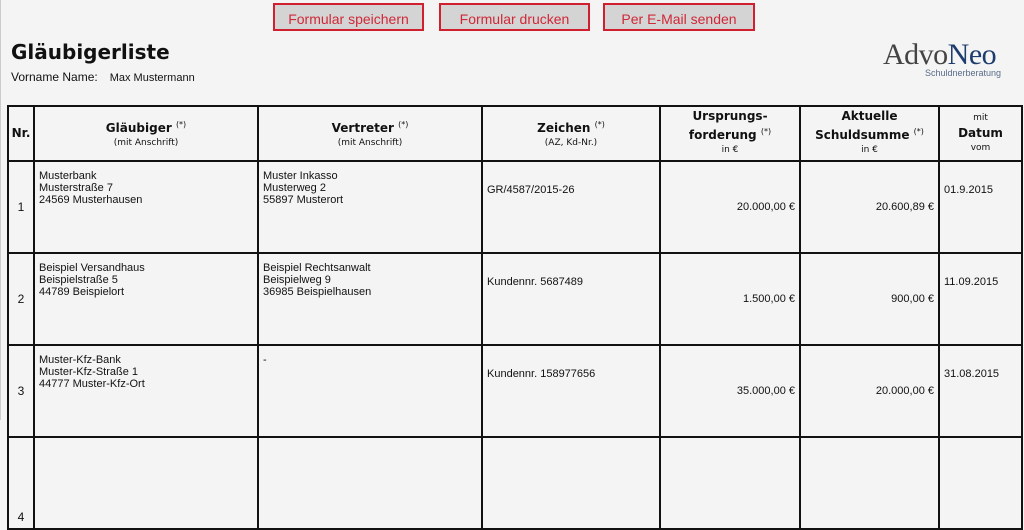 The height and width of the screenshot is (530, 1024). What do you see at coordinates (730, 391) in the screenshot?
I see `original-claim-cell: 35.000,00 €` at bounding box center [730, 391].